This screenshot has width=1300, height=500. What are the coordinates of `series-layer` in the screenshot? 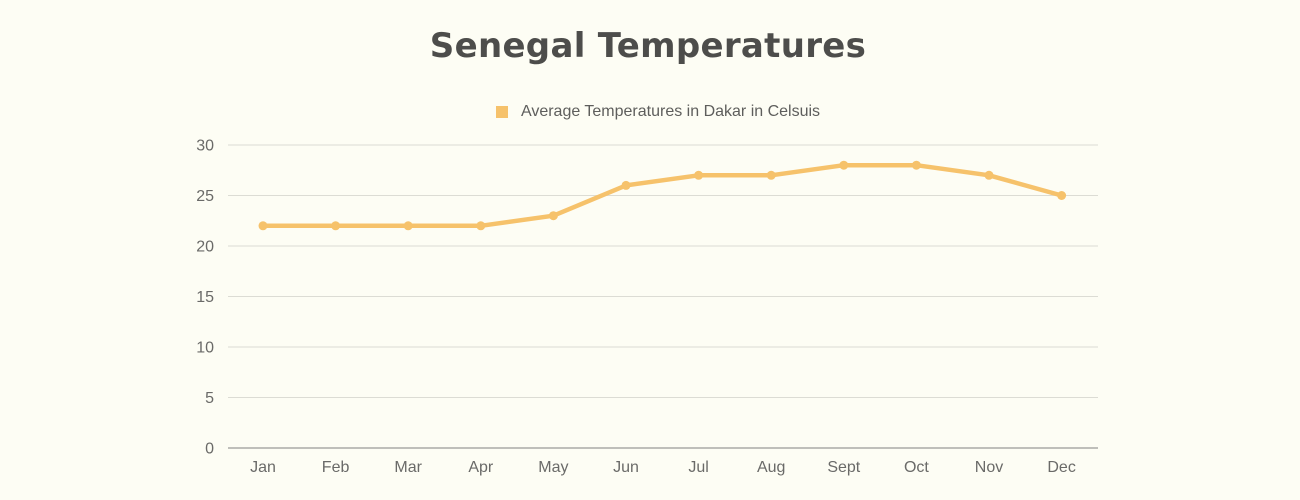 It's located at (662, 195).